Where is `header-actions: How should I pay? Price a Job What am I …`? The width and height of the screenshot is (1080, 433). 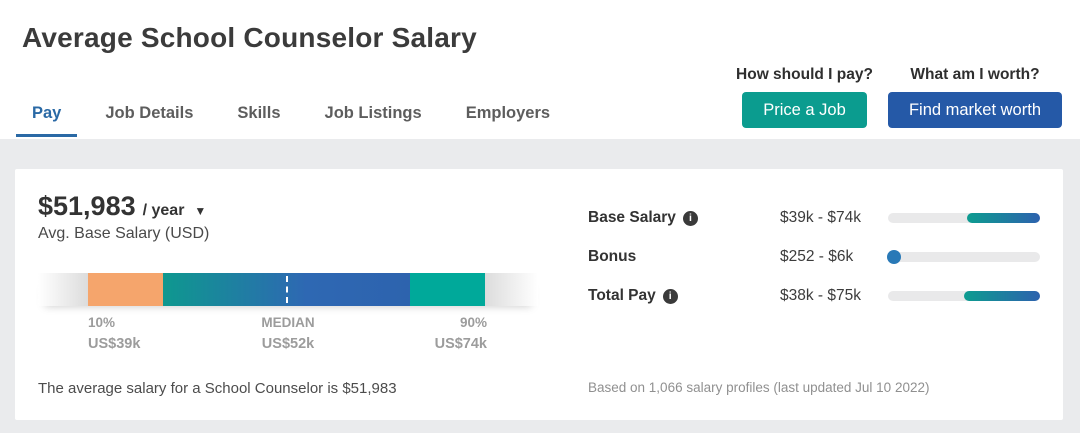
header-actions: How should I pay? Price a Job What am I … is located at coordinates (899, 97).